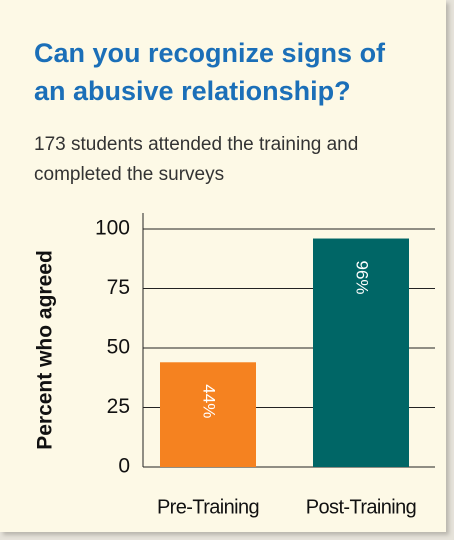 This screenshot has width=454, height=540. What do you see at coordinates (208, 507) in the screenshot?
I see `x-tick-label: Pre-Training` at bounding box center [208, 507].